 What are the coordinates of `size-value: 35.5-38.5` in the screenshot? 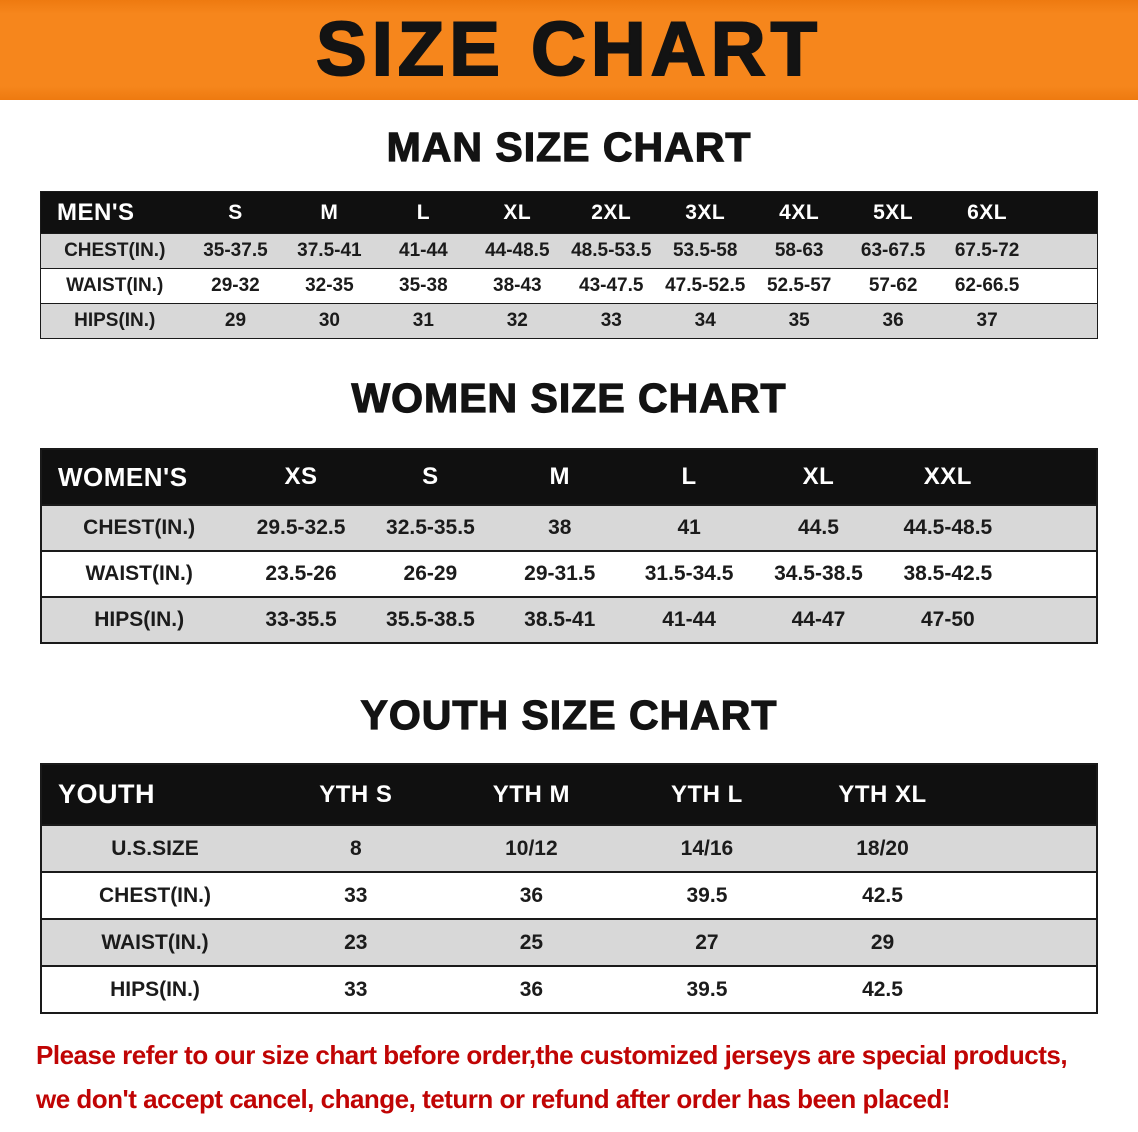 It's located at (430, 619).